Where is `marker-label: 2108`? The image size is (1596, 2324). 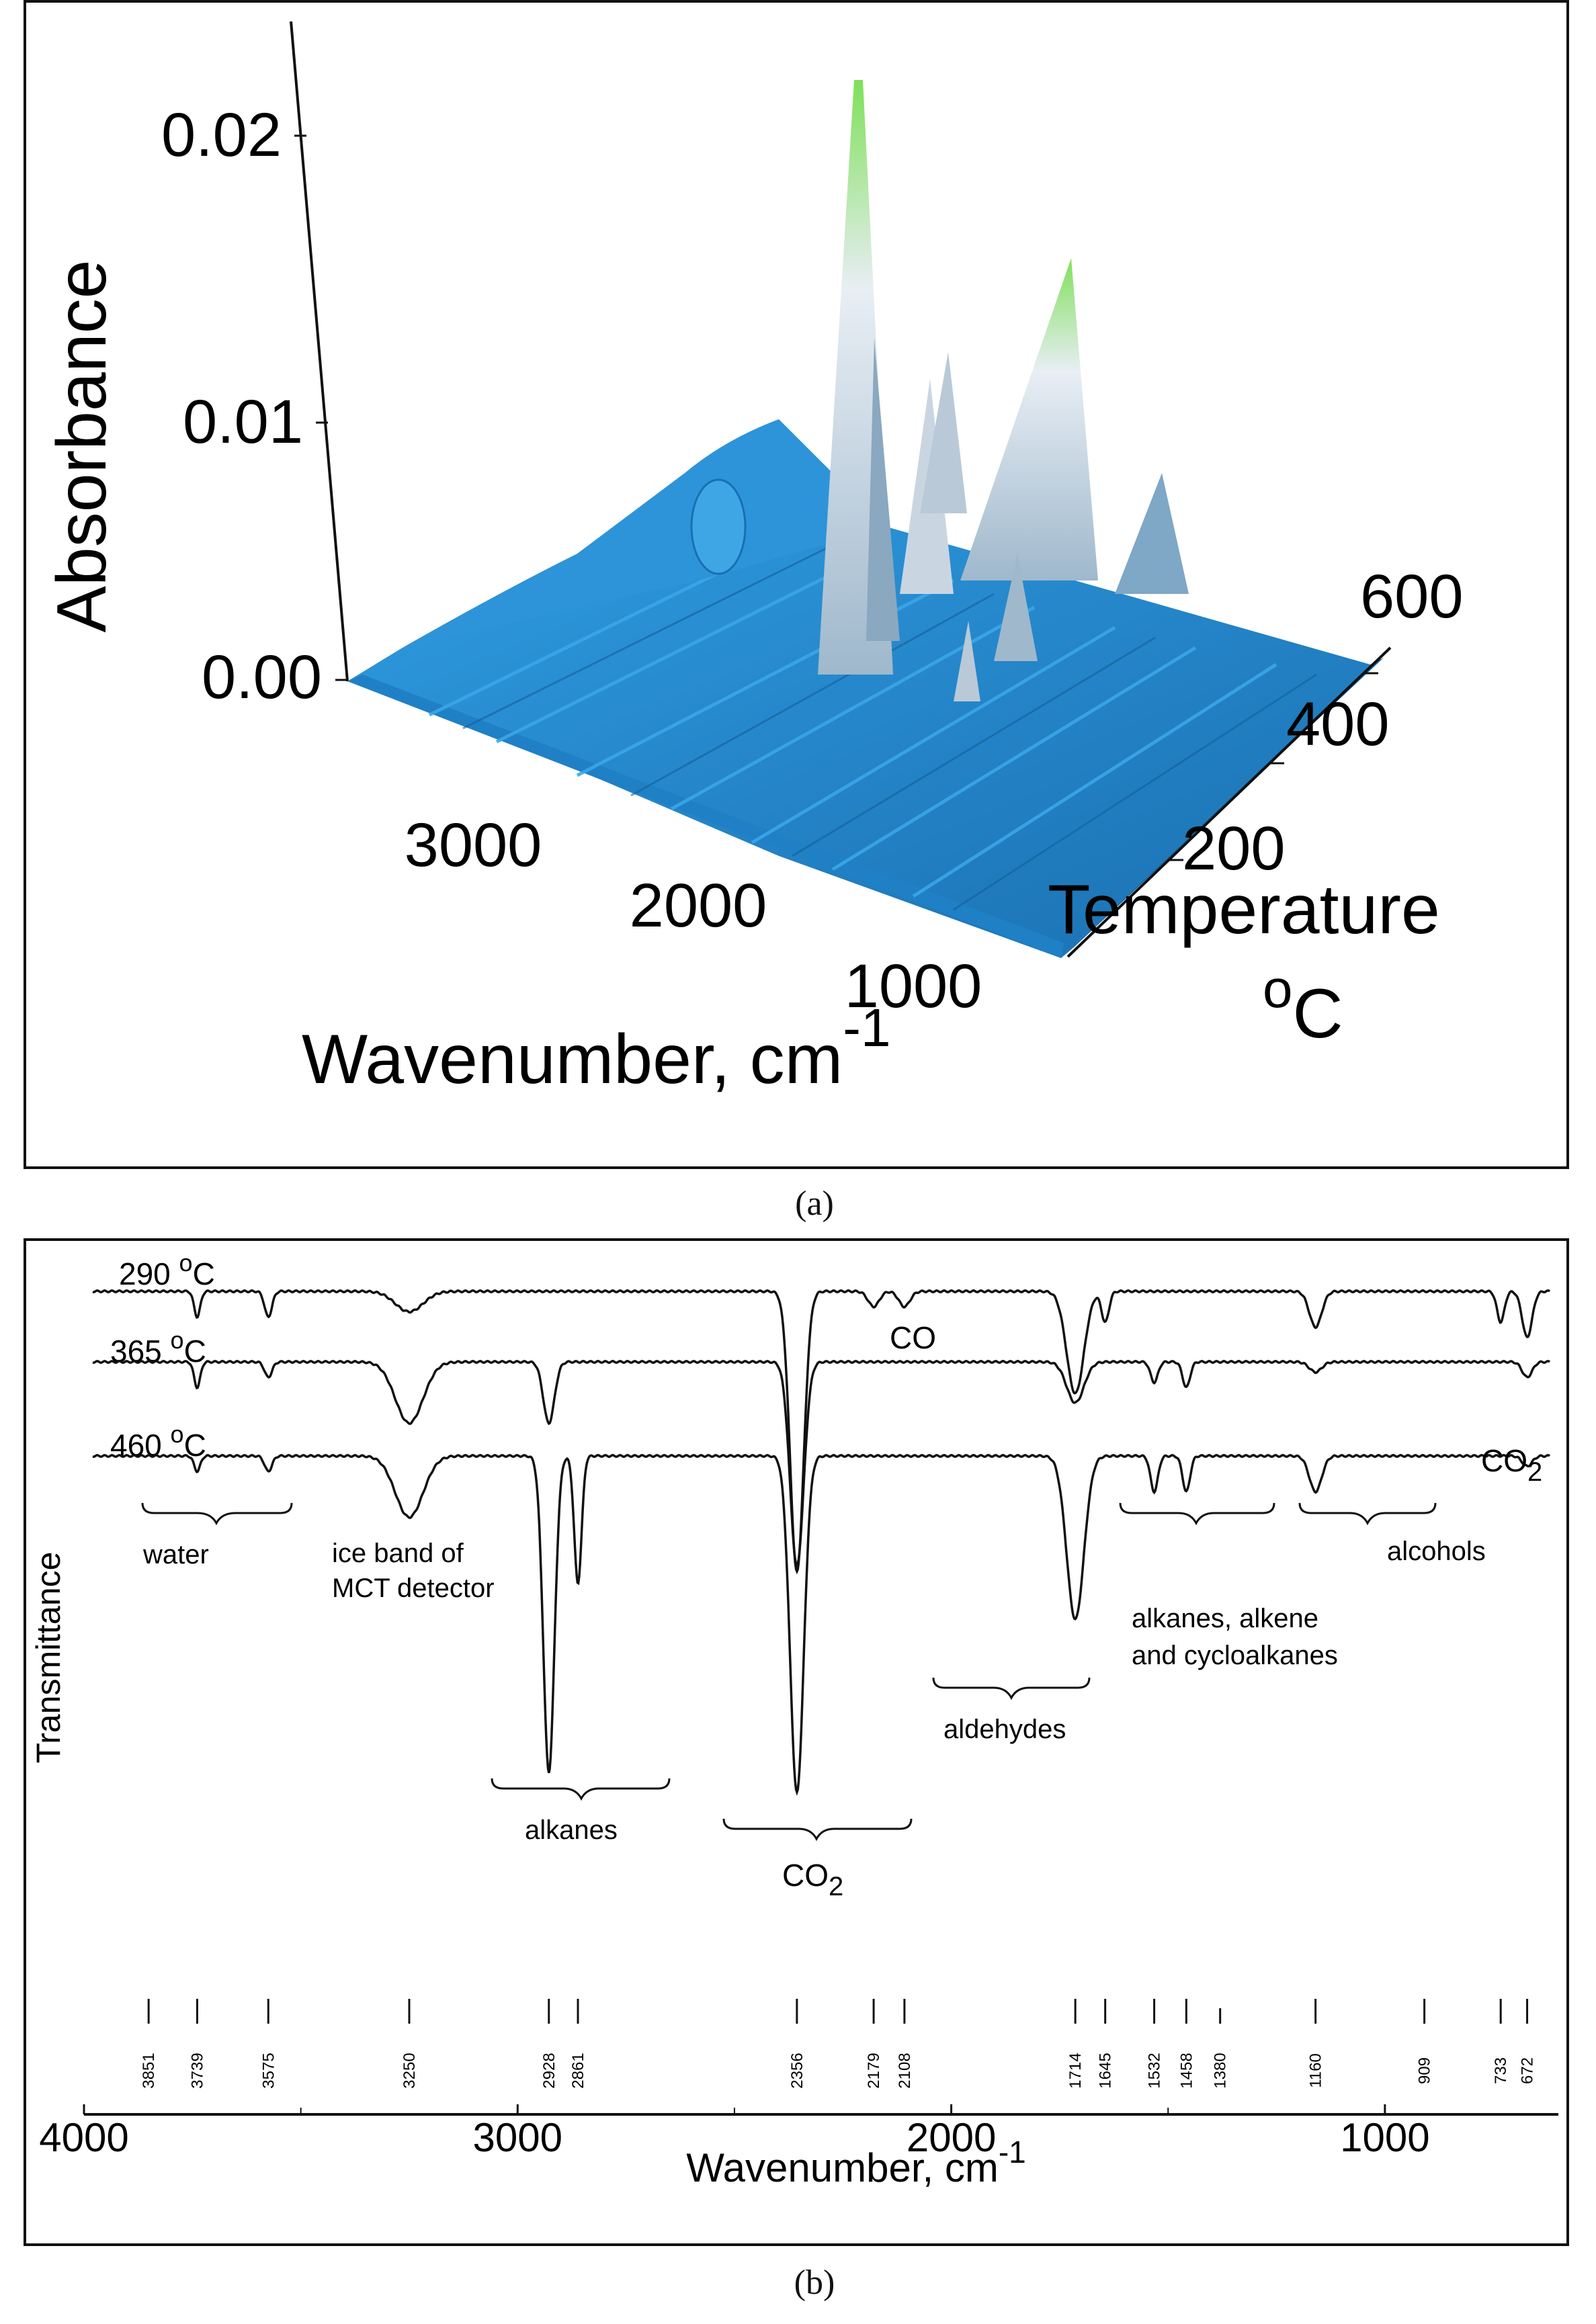
marker-label: 2108 is located at coordinates (905, 2070).